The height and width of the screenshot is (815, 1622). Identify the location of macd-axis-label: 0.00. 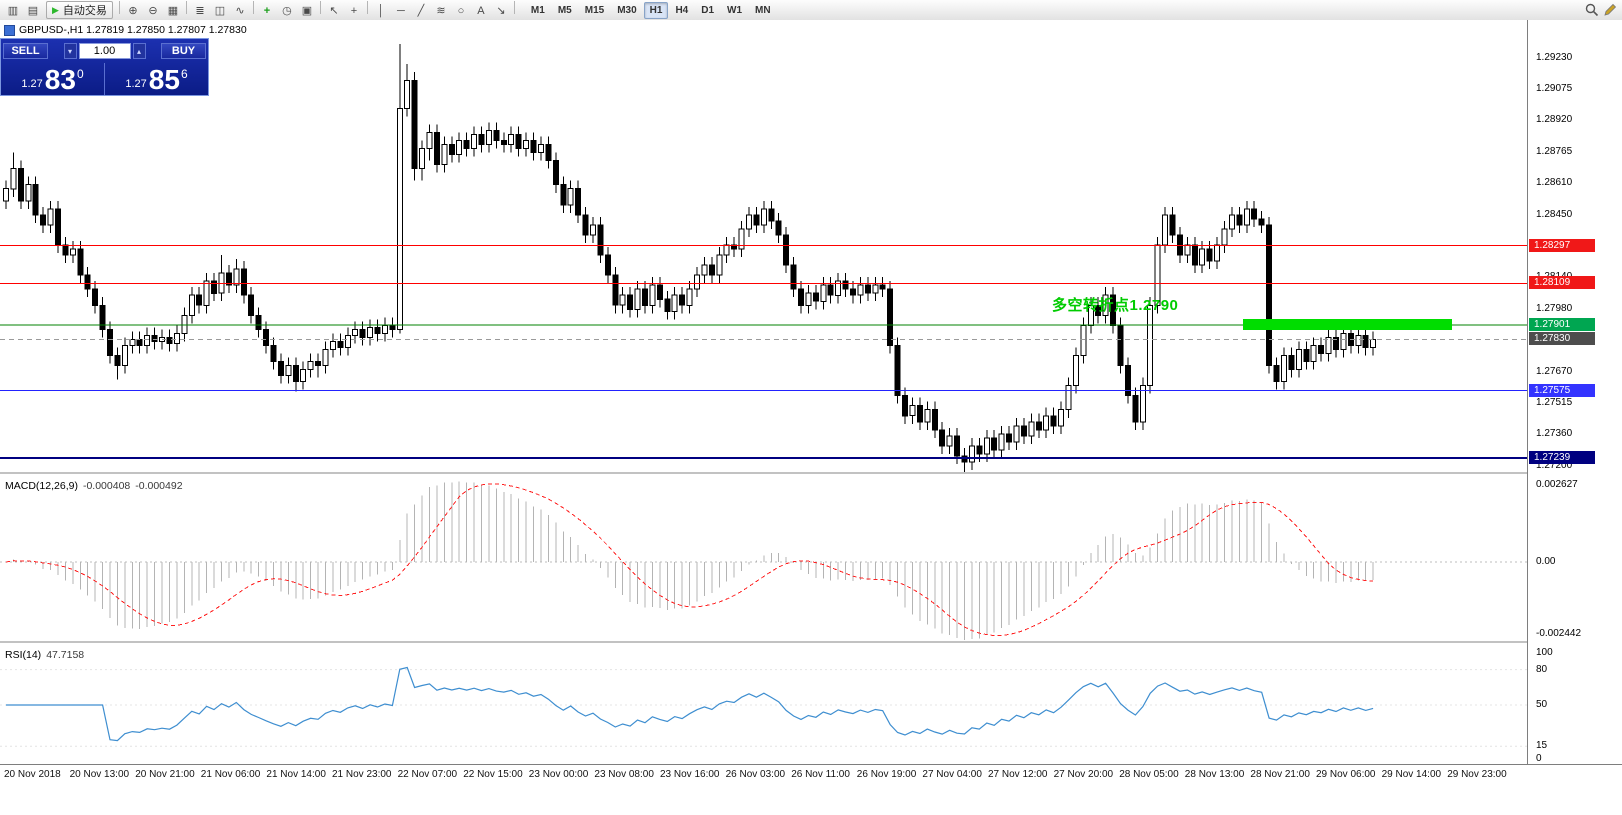
(1546, 561).